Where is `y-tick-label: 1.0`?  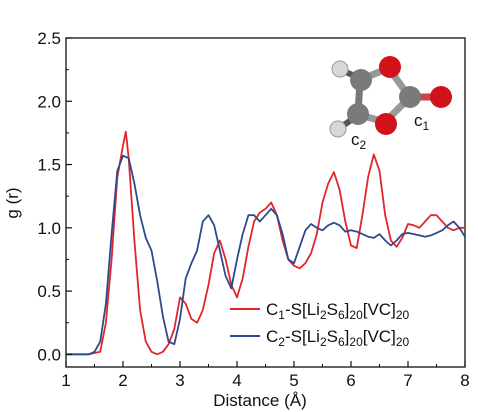 y-tick-label: 1.0 is located at coordinates (49, 228).